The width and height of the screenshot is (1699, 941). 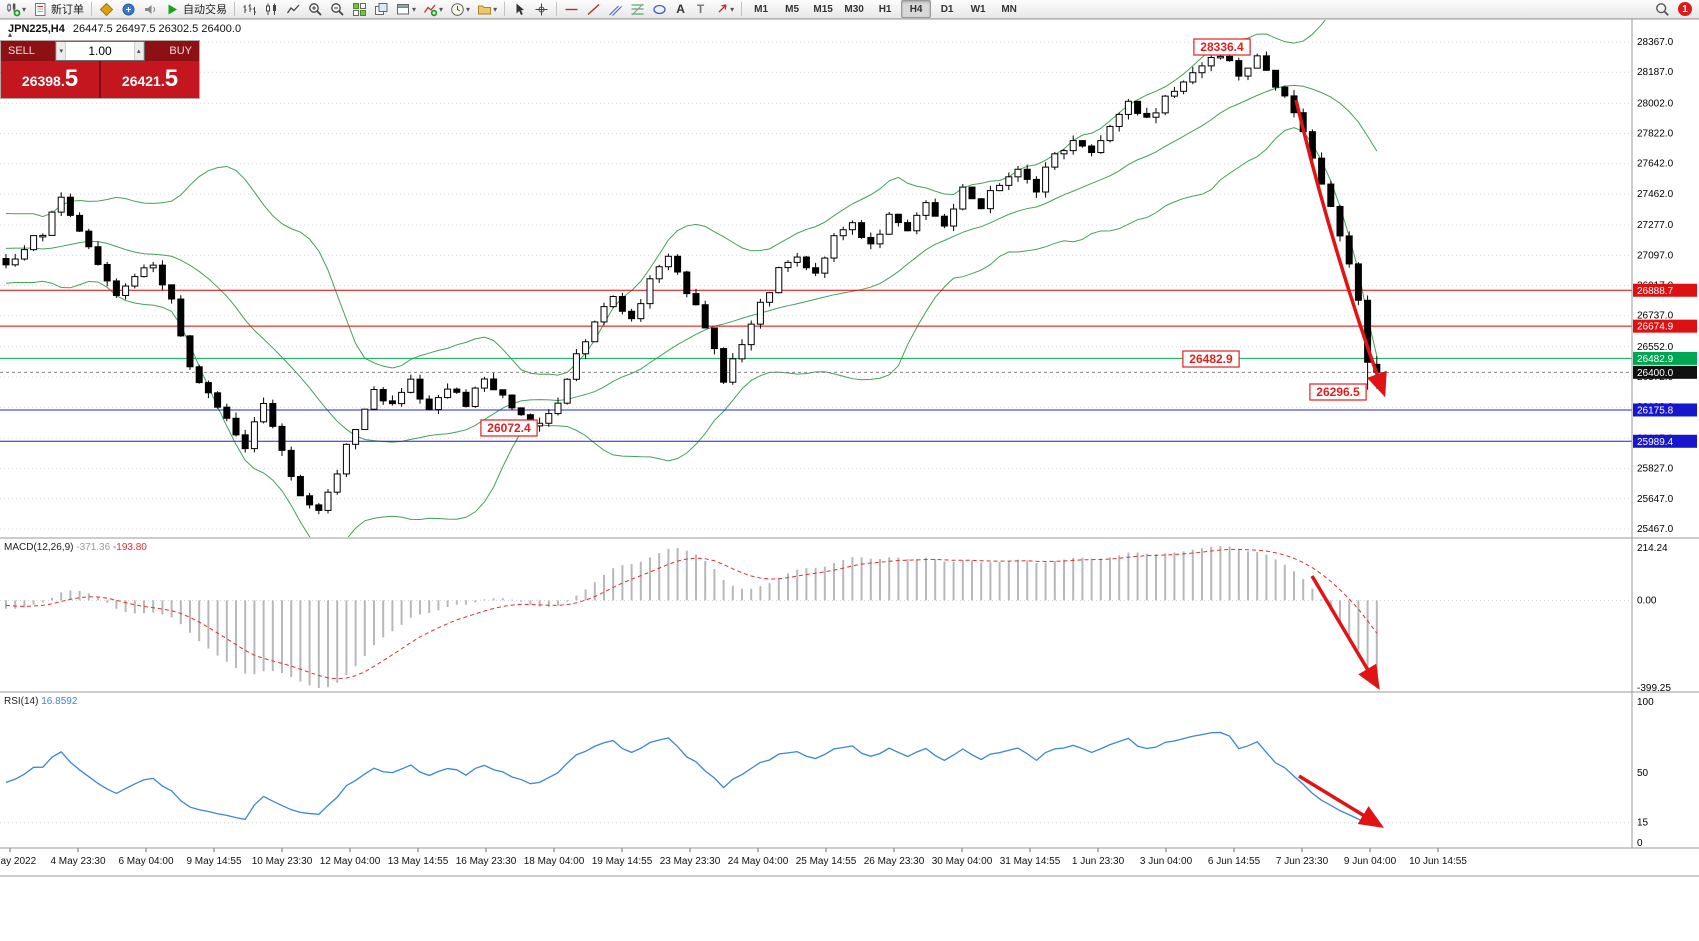 I want to click on search-icon, so click(x=1662, y=9).